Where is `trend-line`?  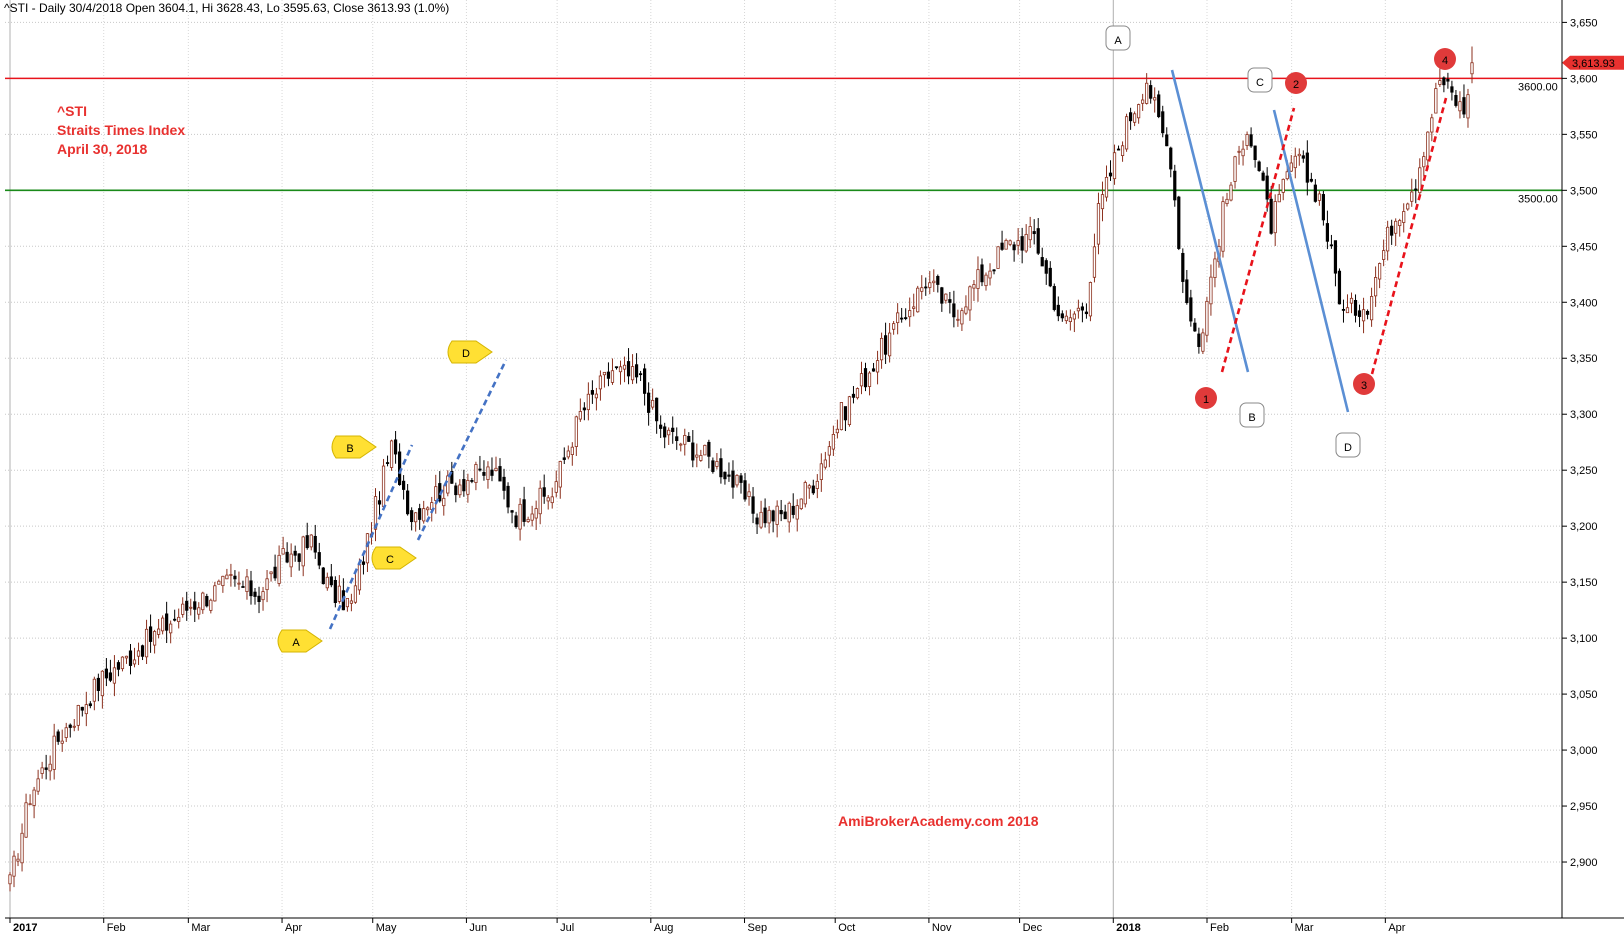 trend-line is located at coordinates (1311, 261).